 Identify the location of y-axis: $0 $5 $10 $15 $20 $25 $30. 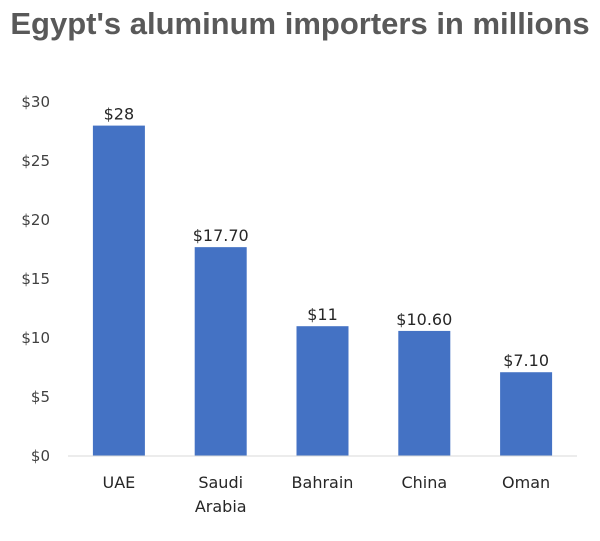
(35, 279).